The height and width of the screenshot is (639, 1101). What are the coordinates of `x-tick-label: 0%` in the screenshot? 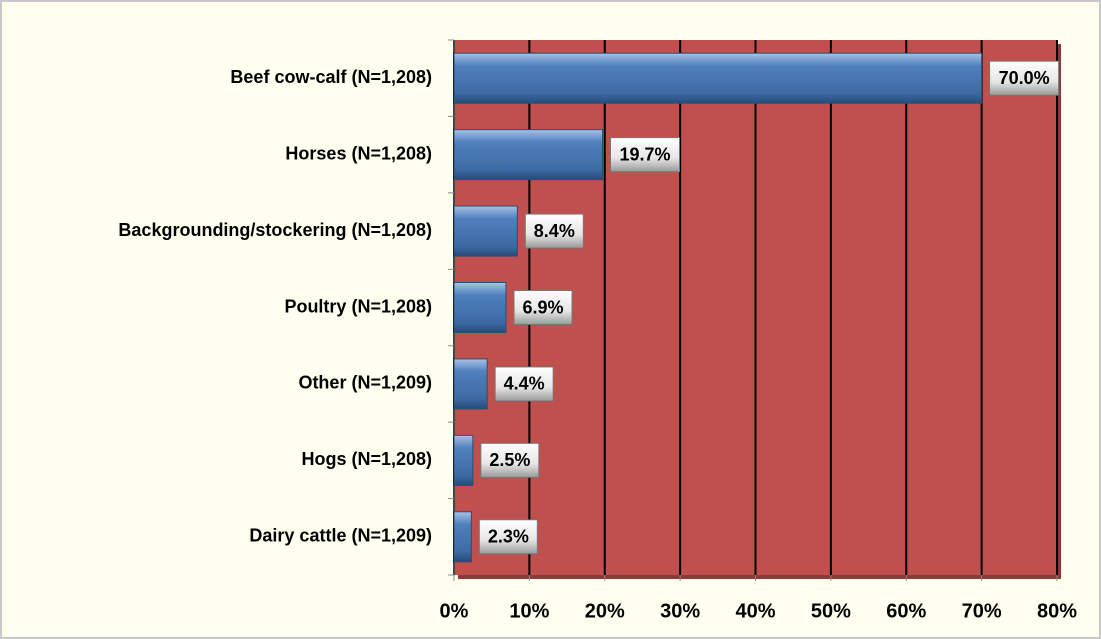 It's located at (454, 611).